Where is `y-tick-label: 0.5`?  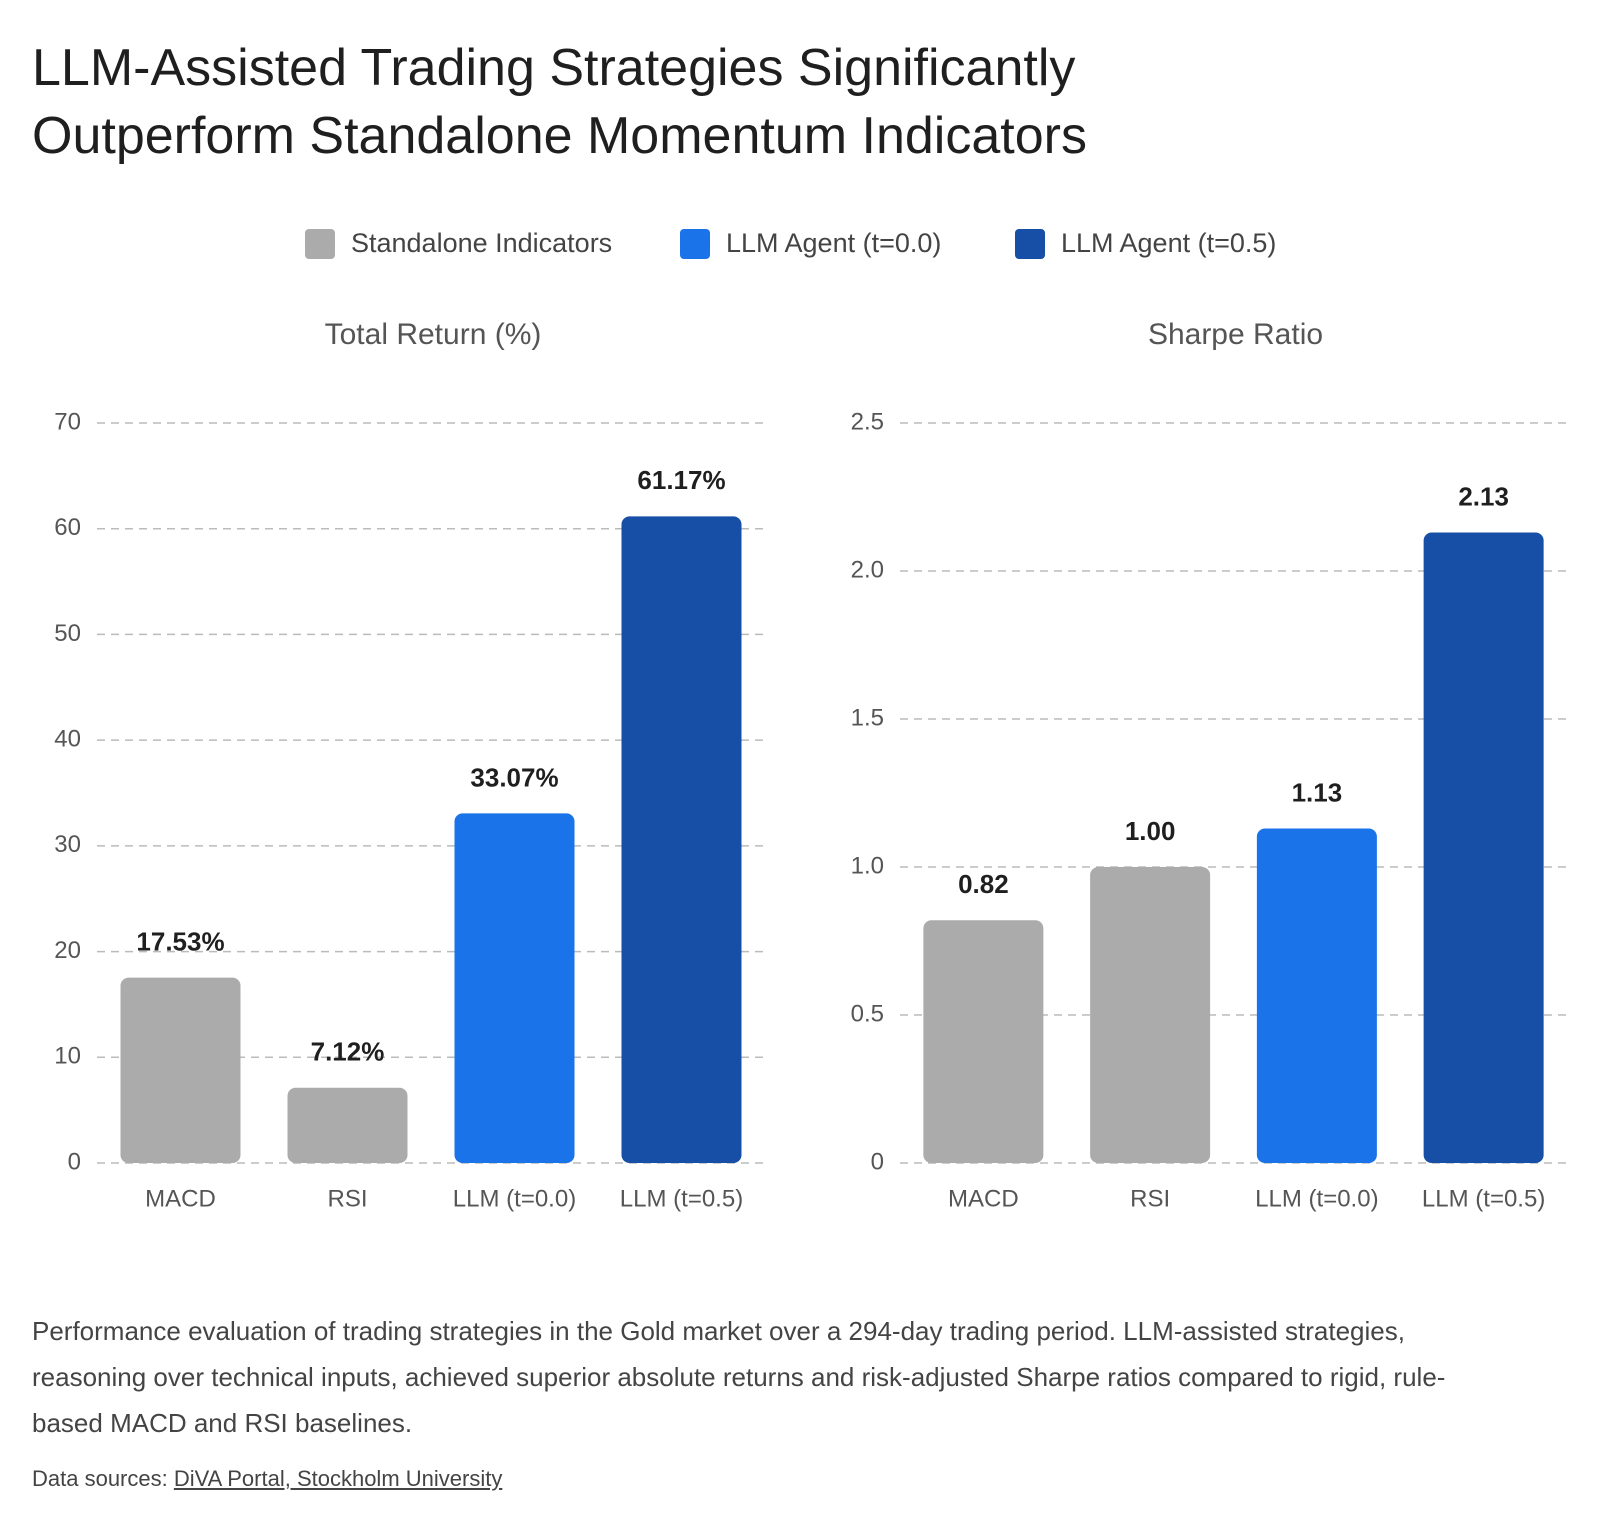 y-tick-label: 0.5 is located at coordinates (867, 1013).